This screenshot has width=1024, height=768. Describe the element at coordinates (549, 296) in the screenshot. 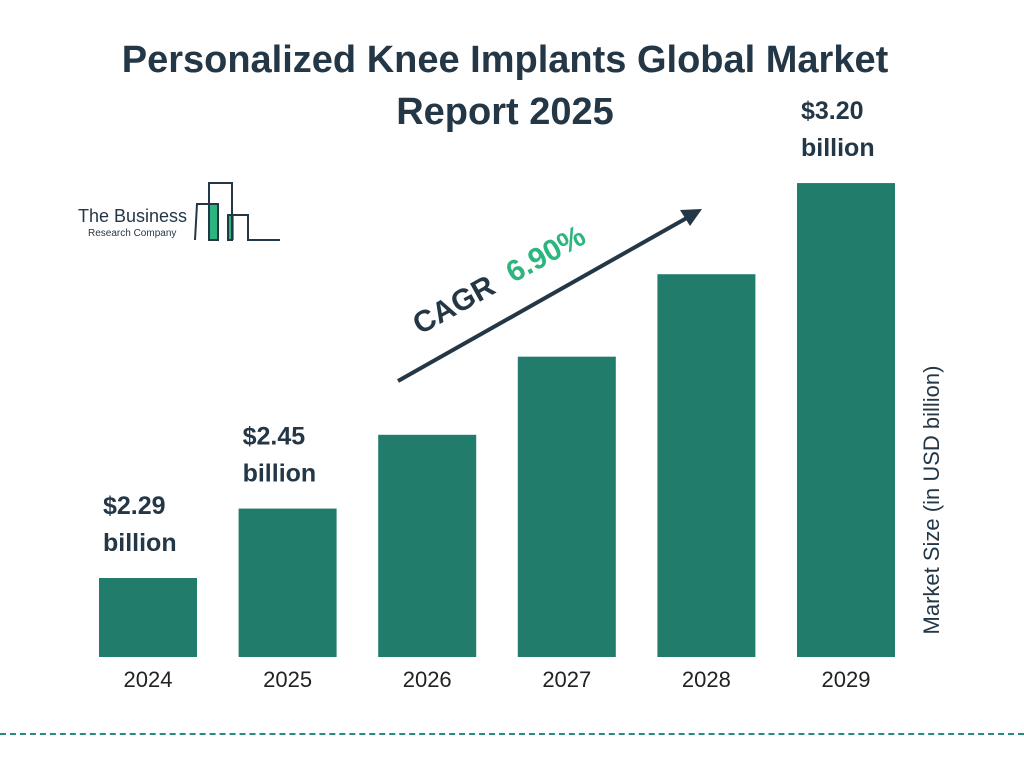

I see `cagr-annotation: CAGR 6.90%` at that location.